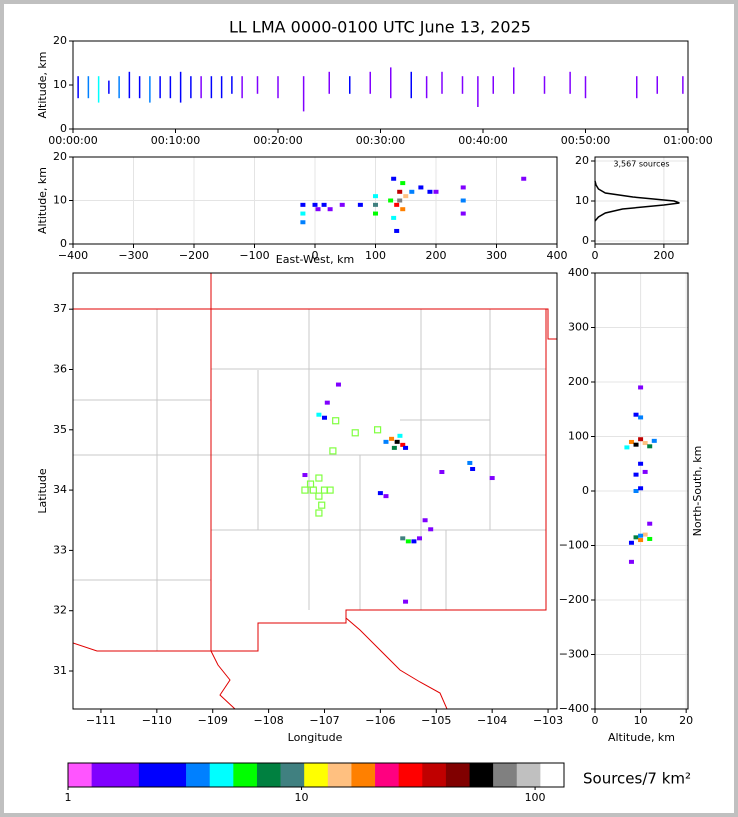 The image size is (738, 817). I want to click on y-tick-label: 35, so click(60, 429).